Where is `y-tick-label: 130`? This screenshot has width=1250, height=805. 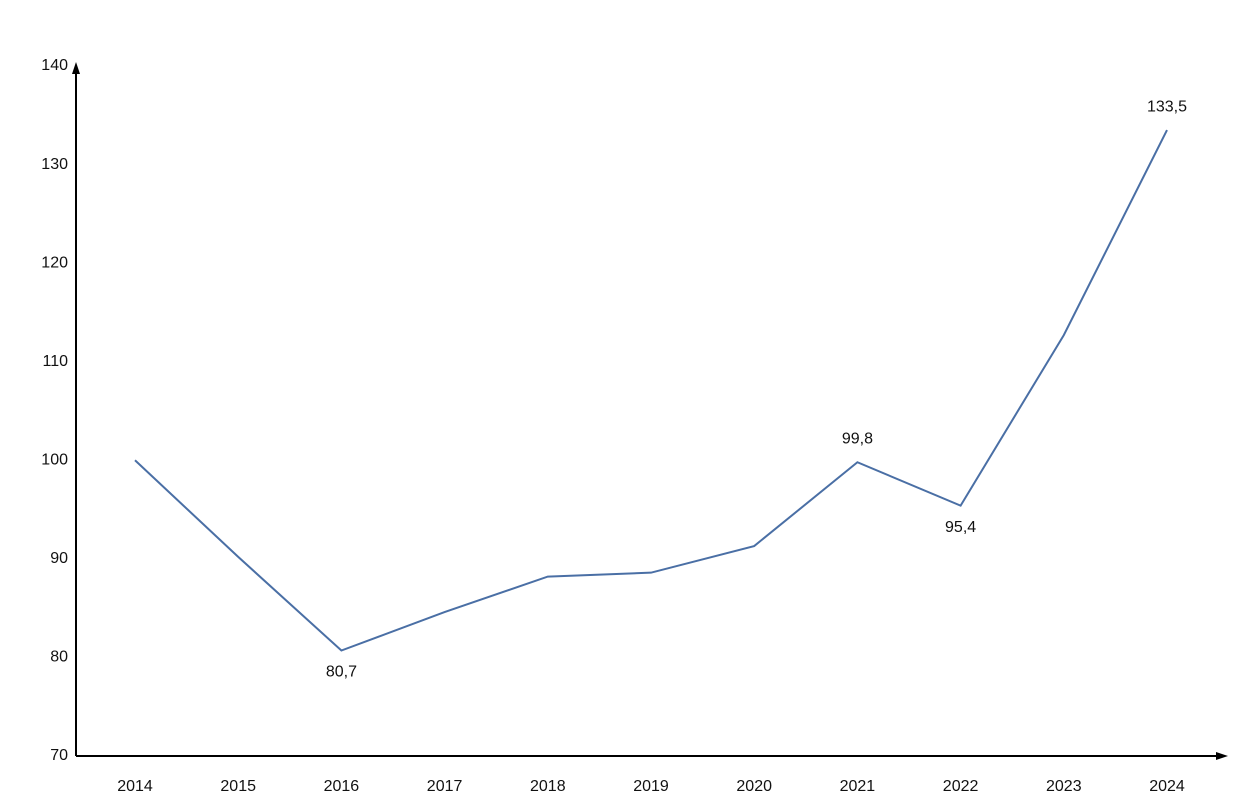 y-tick-label: 130 is located at coordinates (54, 164).